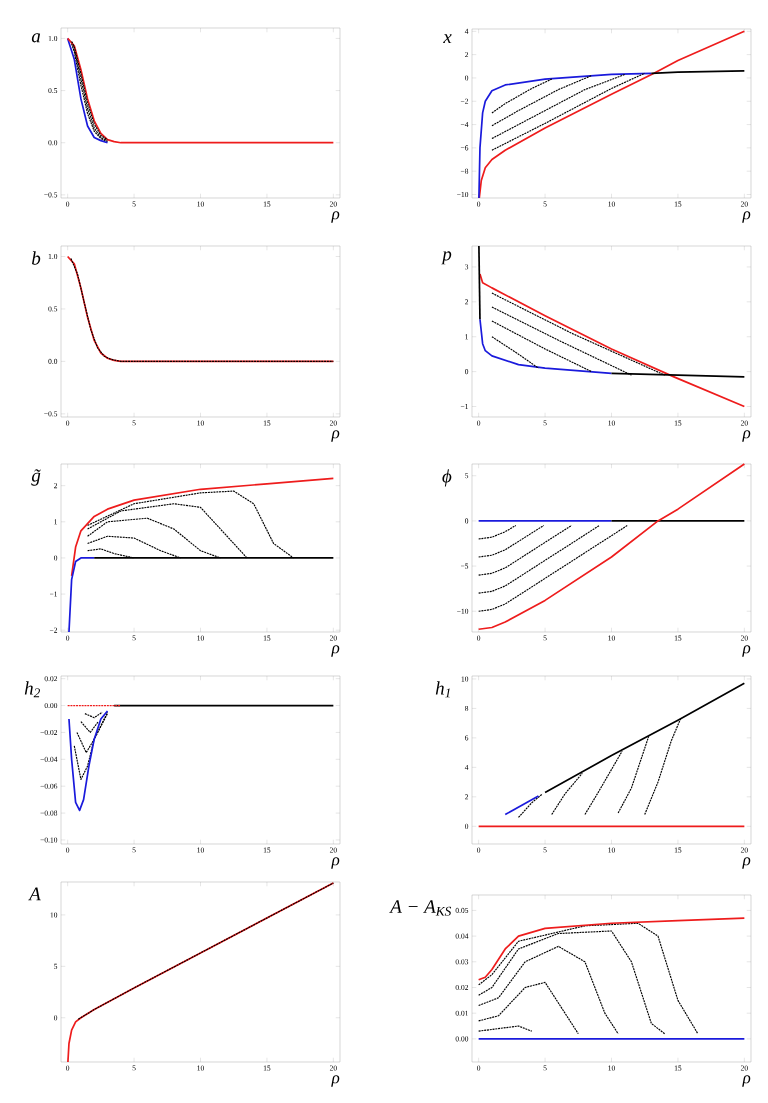 Image resolution: width=768 pixels, height=1103 pixels. What do you see at coordinates (447, 478) in the screenshot?
I see `y-axis-title: ϕ` at bounding box center [447, 478].